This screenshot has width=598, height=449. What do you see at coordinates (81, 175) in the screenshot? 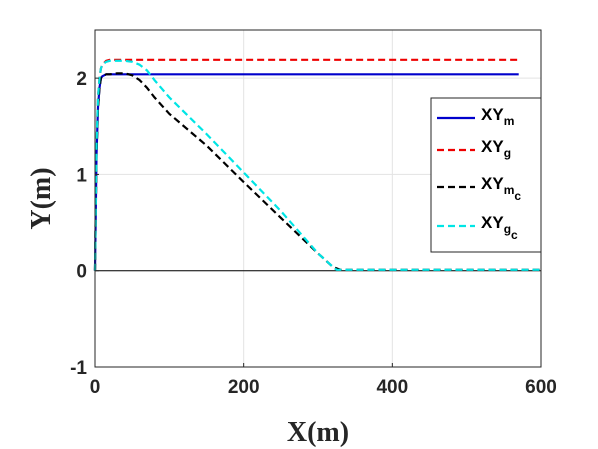
I see `y-tick-label-2: 1` at bounding box center [81, 175].